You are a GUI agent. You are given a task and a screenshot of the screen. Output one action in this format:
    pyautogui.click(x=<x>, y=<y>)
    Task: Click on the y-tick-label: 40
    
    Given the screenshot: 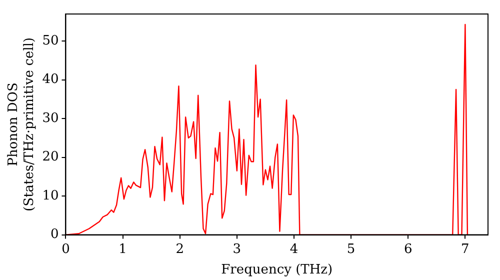 What is the action you would take?
    pyautogui.click(x=50, y=80)
    